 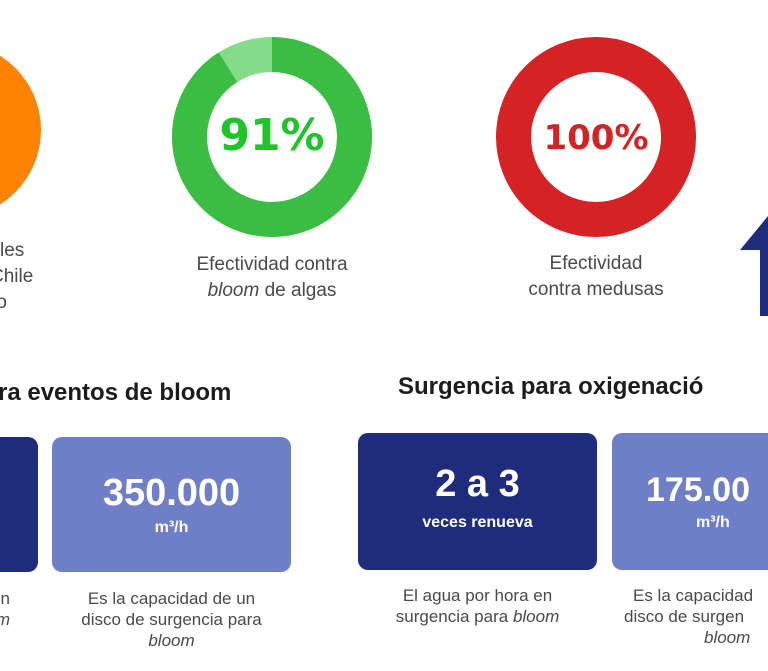 What do you see at coordinates (35, 277) in the screenshot?
I see `orange-stat-caption: les Chile ro` at bounding box center [35, 277].